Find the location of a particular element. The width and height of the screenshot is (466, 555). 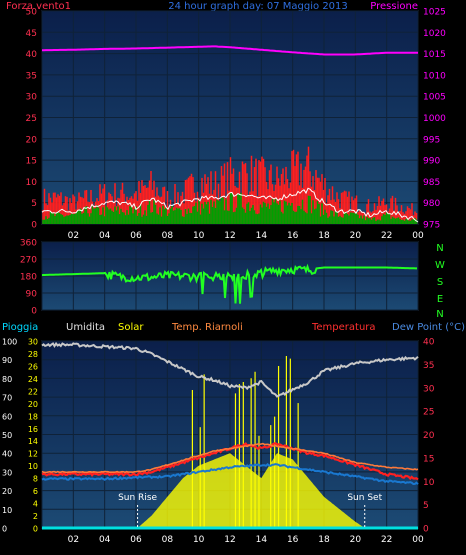

wind-direction-line is located at coordinates (229, 283).